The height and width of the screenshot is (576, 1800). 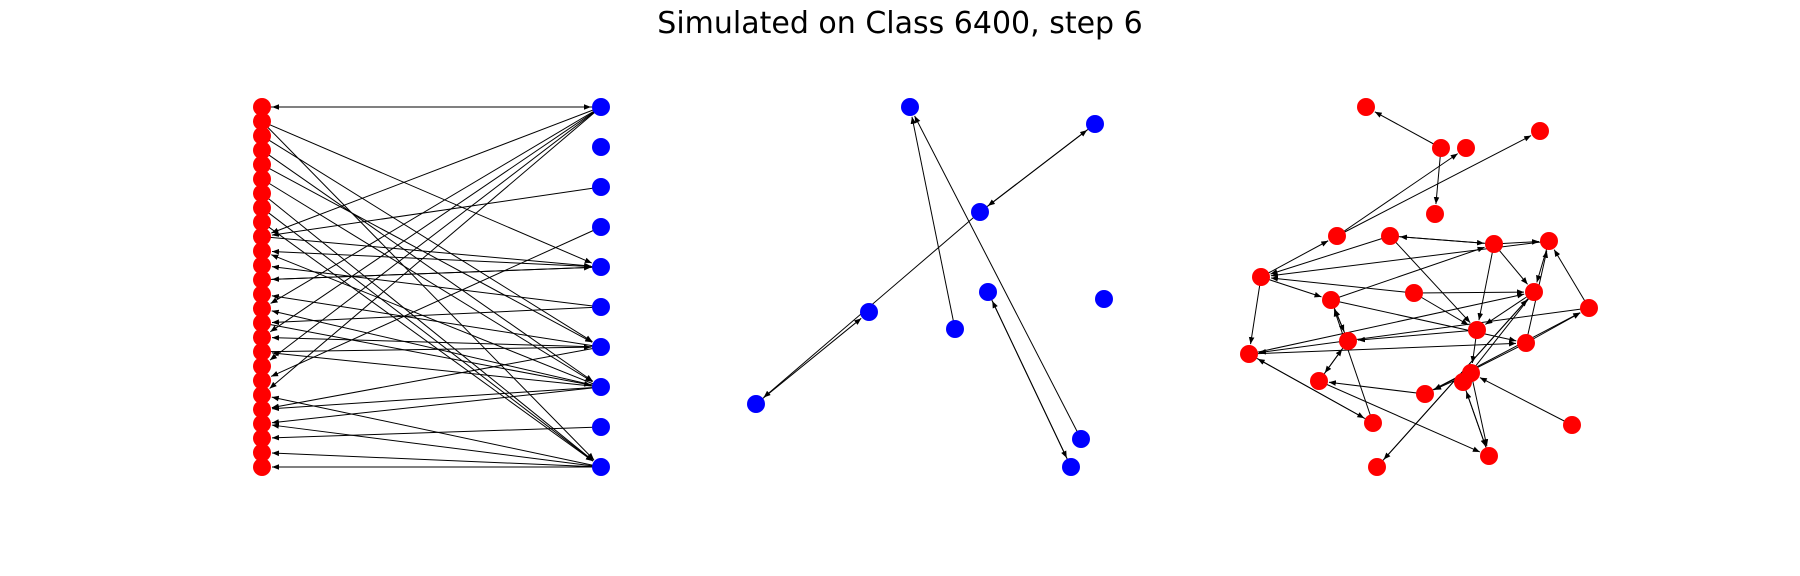 I want to click on node-bipartite-r18, so click(x=262, y=366).